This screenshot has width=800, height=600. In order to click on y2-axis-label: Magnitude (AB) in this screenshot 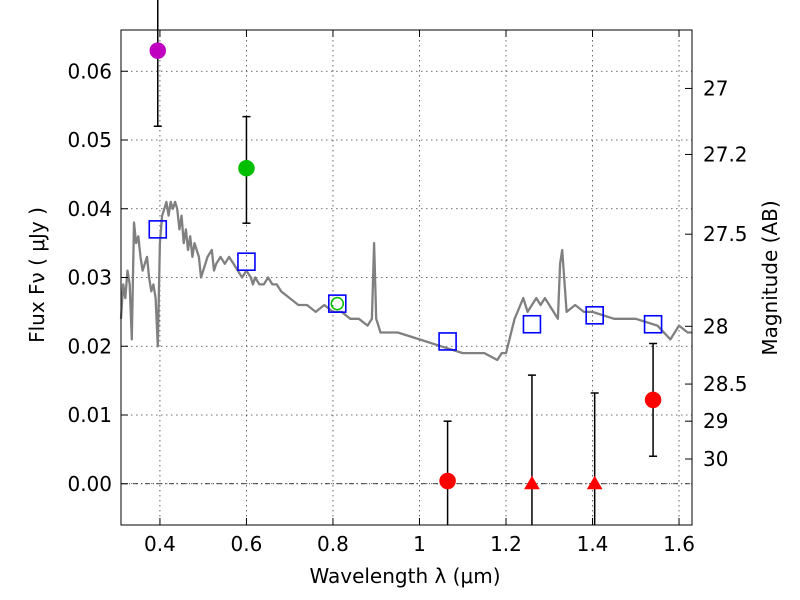, I will do `click(770, 277)`.